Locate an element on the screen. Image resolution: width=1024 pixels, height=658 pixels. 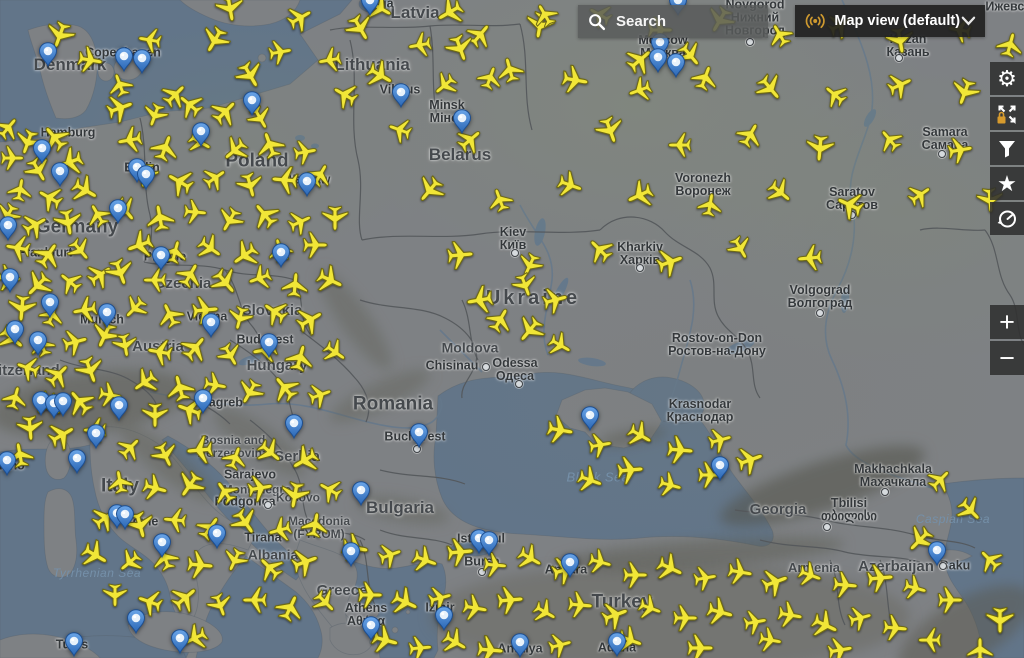
country-label: Georgia is located at coordinates (778, 509).